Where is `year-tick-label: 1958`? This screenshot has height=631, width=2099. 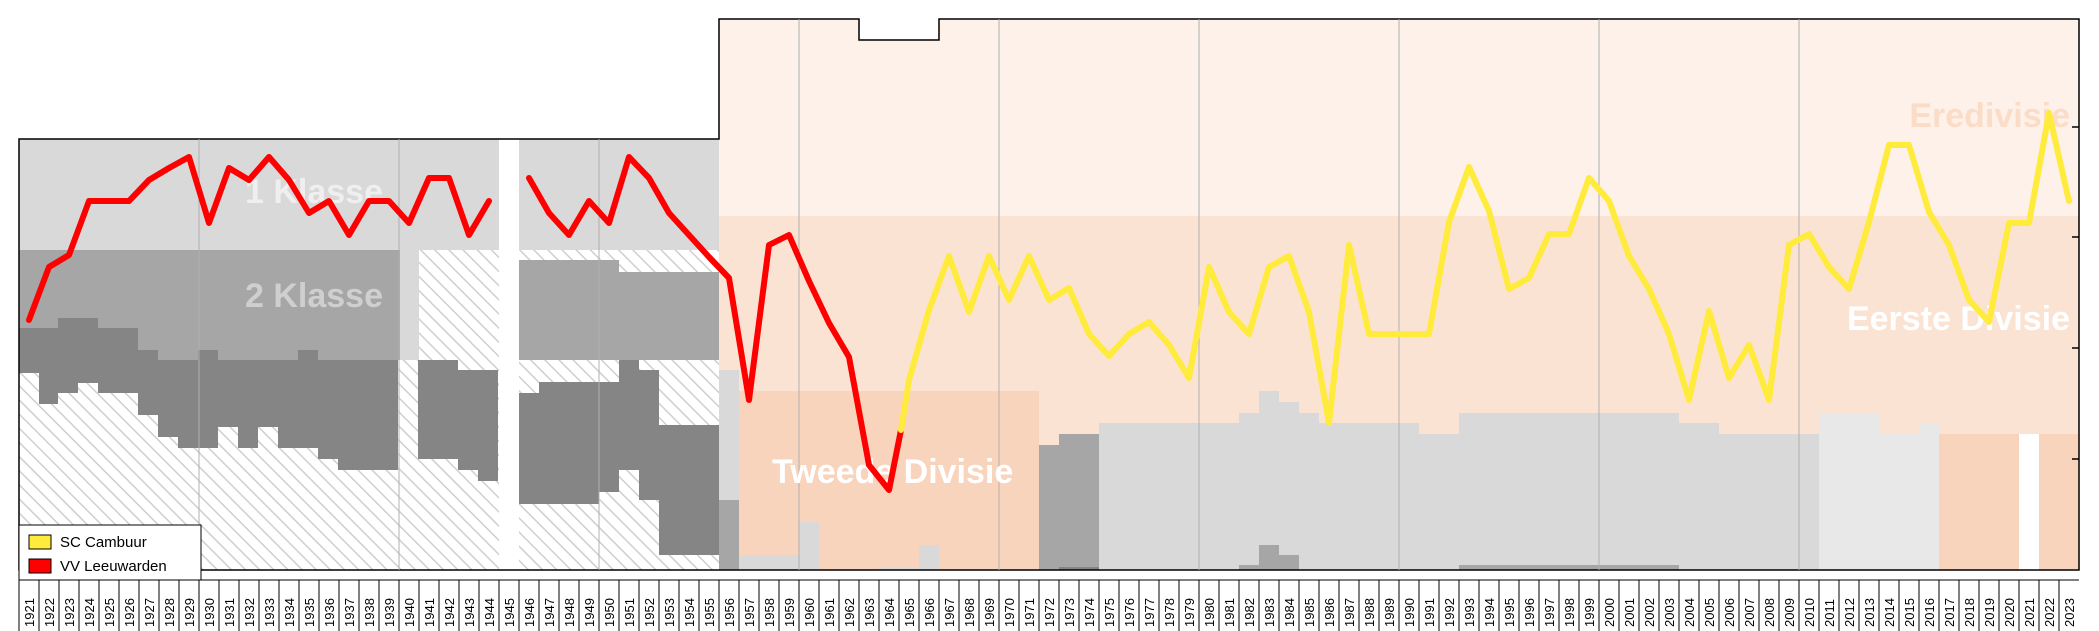 year-tick-label: 1958 is located at coordinates (769, 612).